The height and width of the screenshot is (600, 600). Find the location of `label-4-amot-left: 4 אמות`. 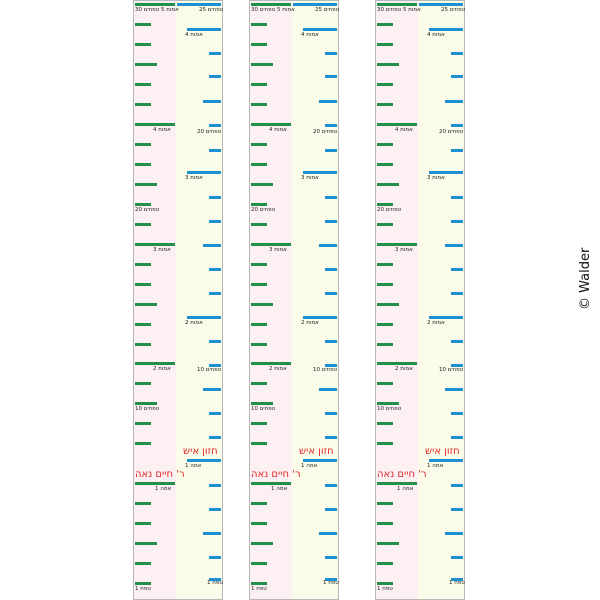

label-4-amot-left: 4 אמות is located at coordinates (162, 130).